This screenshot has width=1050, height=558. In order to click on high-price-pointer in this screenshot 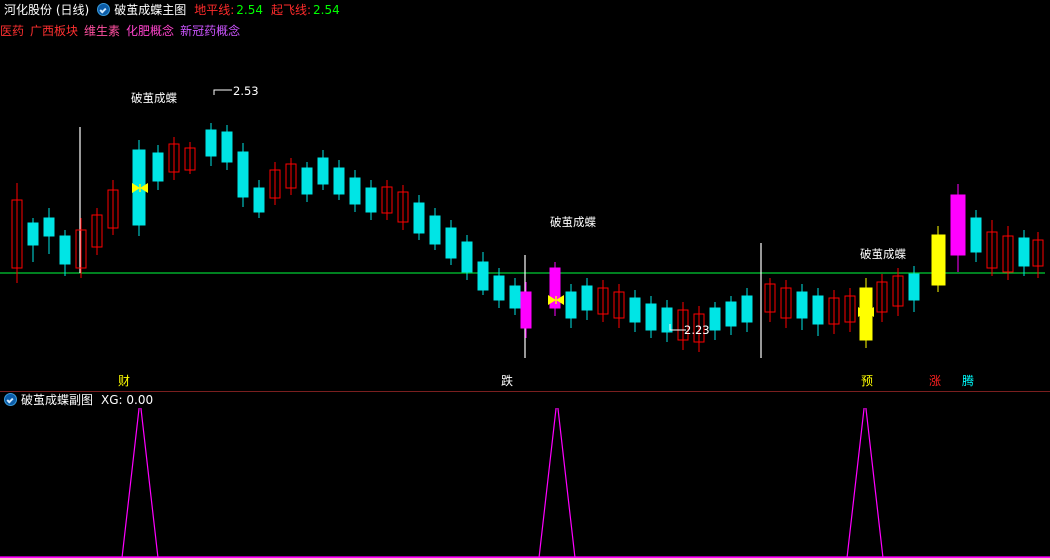, I will do `click(222, 92)`.